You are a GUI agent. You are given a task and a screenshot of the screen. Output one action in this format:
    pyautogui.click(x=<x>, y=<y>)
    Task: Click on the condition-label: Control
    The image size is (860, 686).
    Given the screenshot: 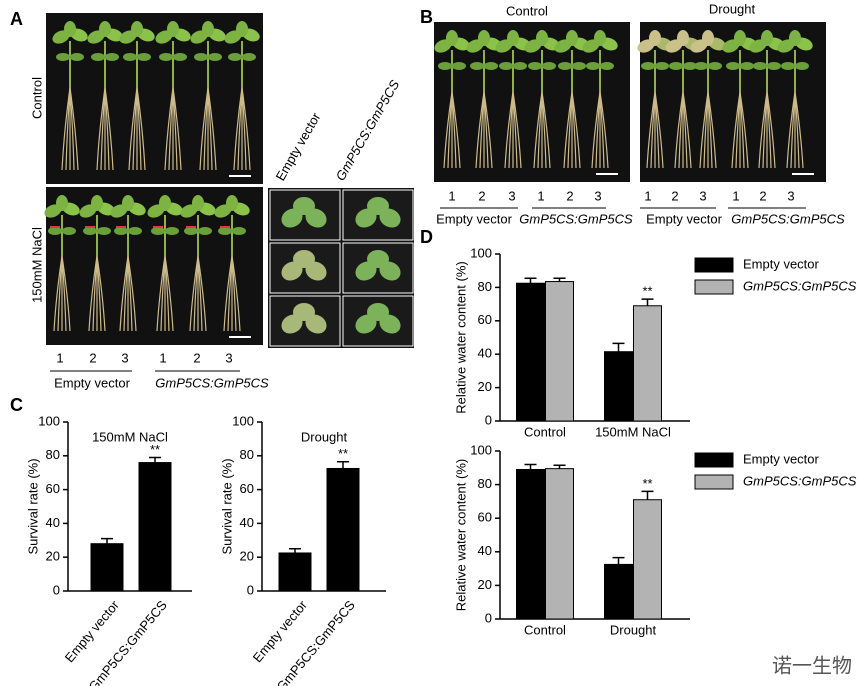 What is the action you would take?
    pyautogui.click(x=527, y=10)
    